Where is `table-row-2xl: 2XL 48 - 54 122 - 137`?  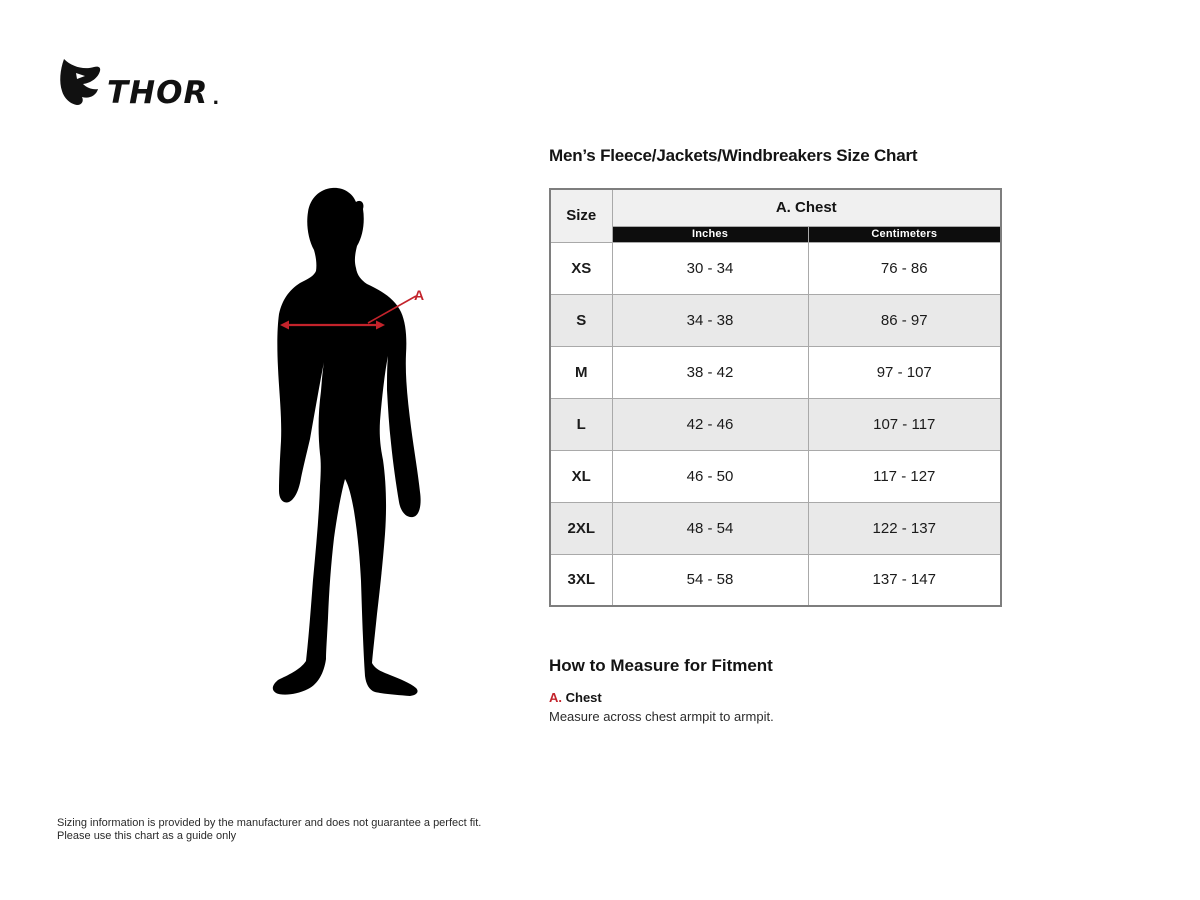 table-row-2xl: 2XL 48 - 54 122 - 137 is located at coordinates (775, 528).